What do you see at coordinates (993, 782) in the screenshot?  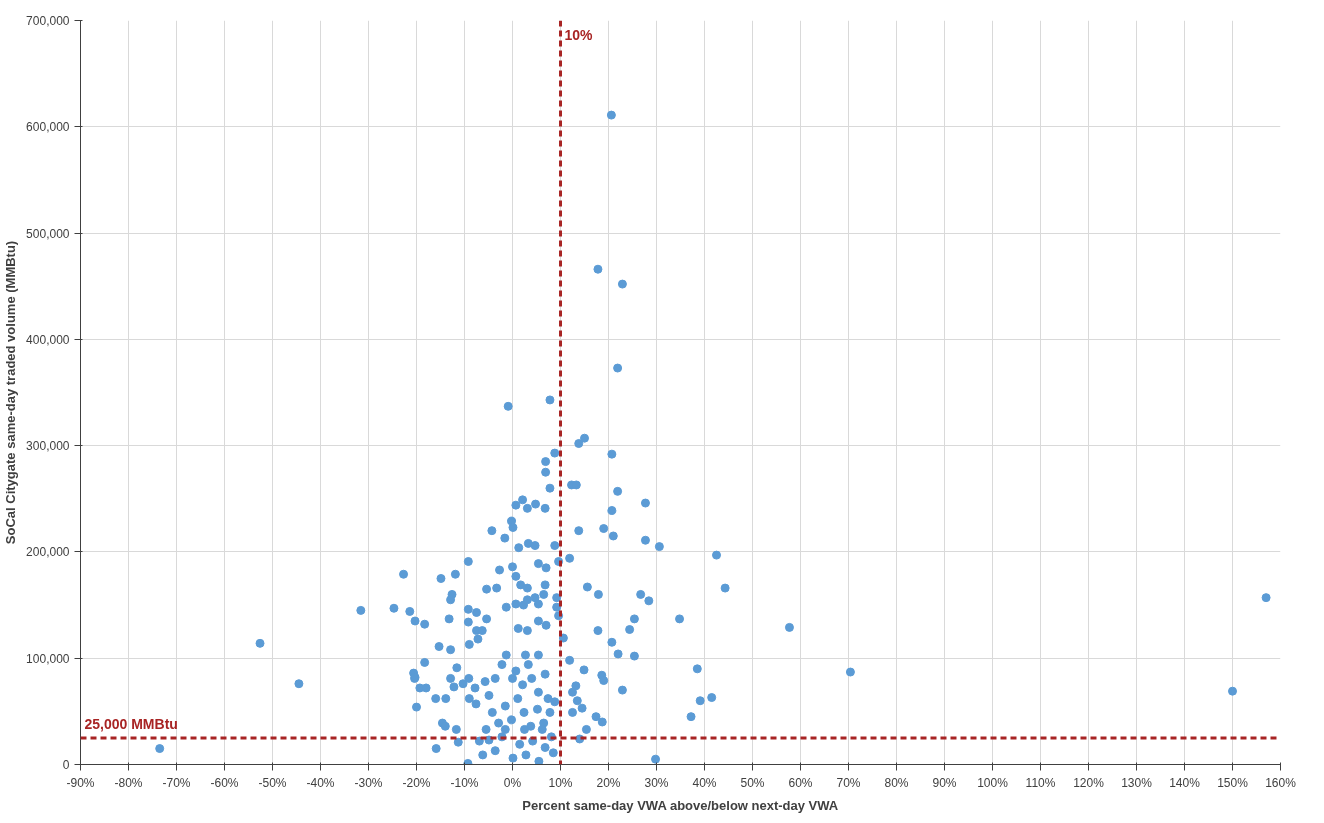 I see `x-tick-label: 100%` at bounding box center [993, 782].